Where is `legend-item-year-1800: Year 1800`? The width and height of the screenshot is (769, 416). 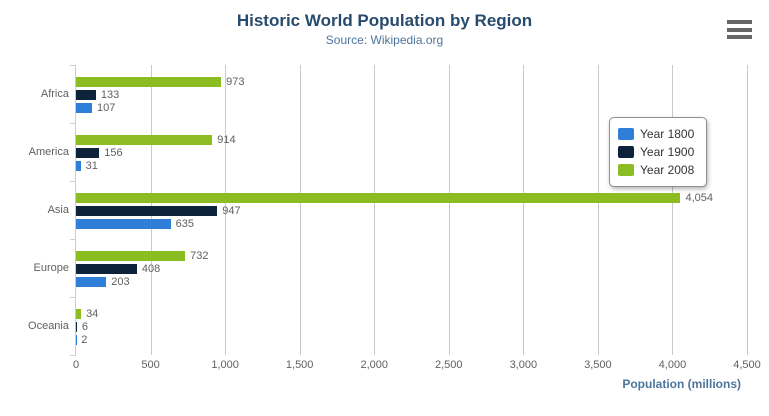 legend-item-year-1800: Year 1800 is located at coordinates (656, 134).